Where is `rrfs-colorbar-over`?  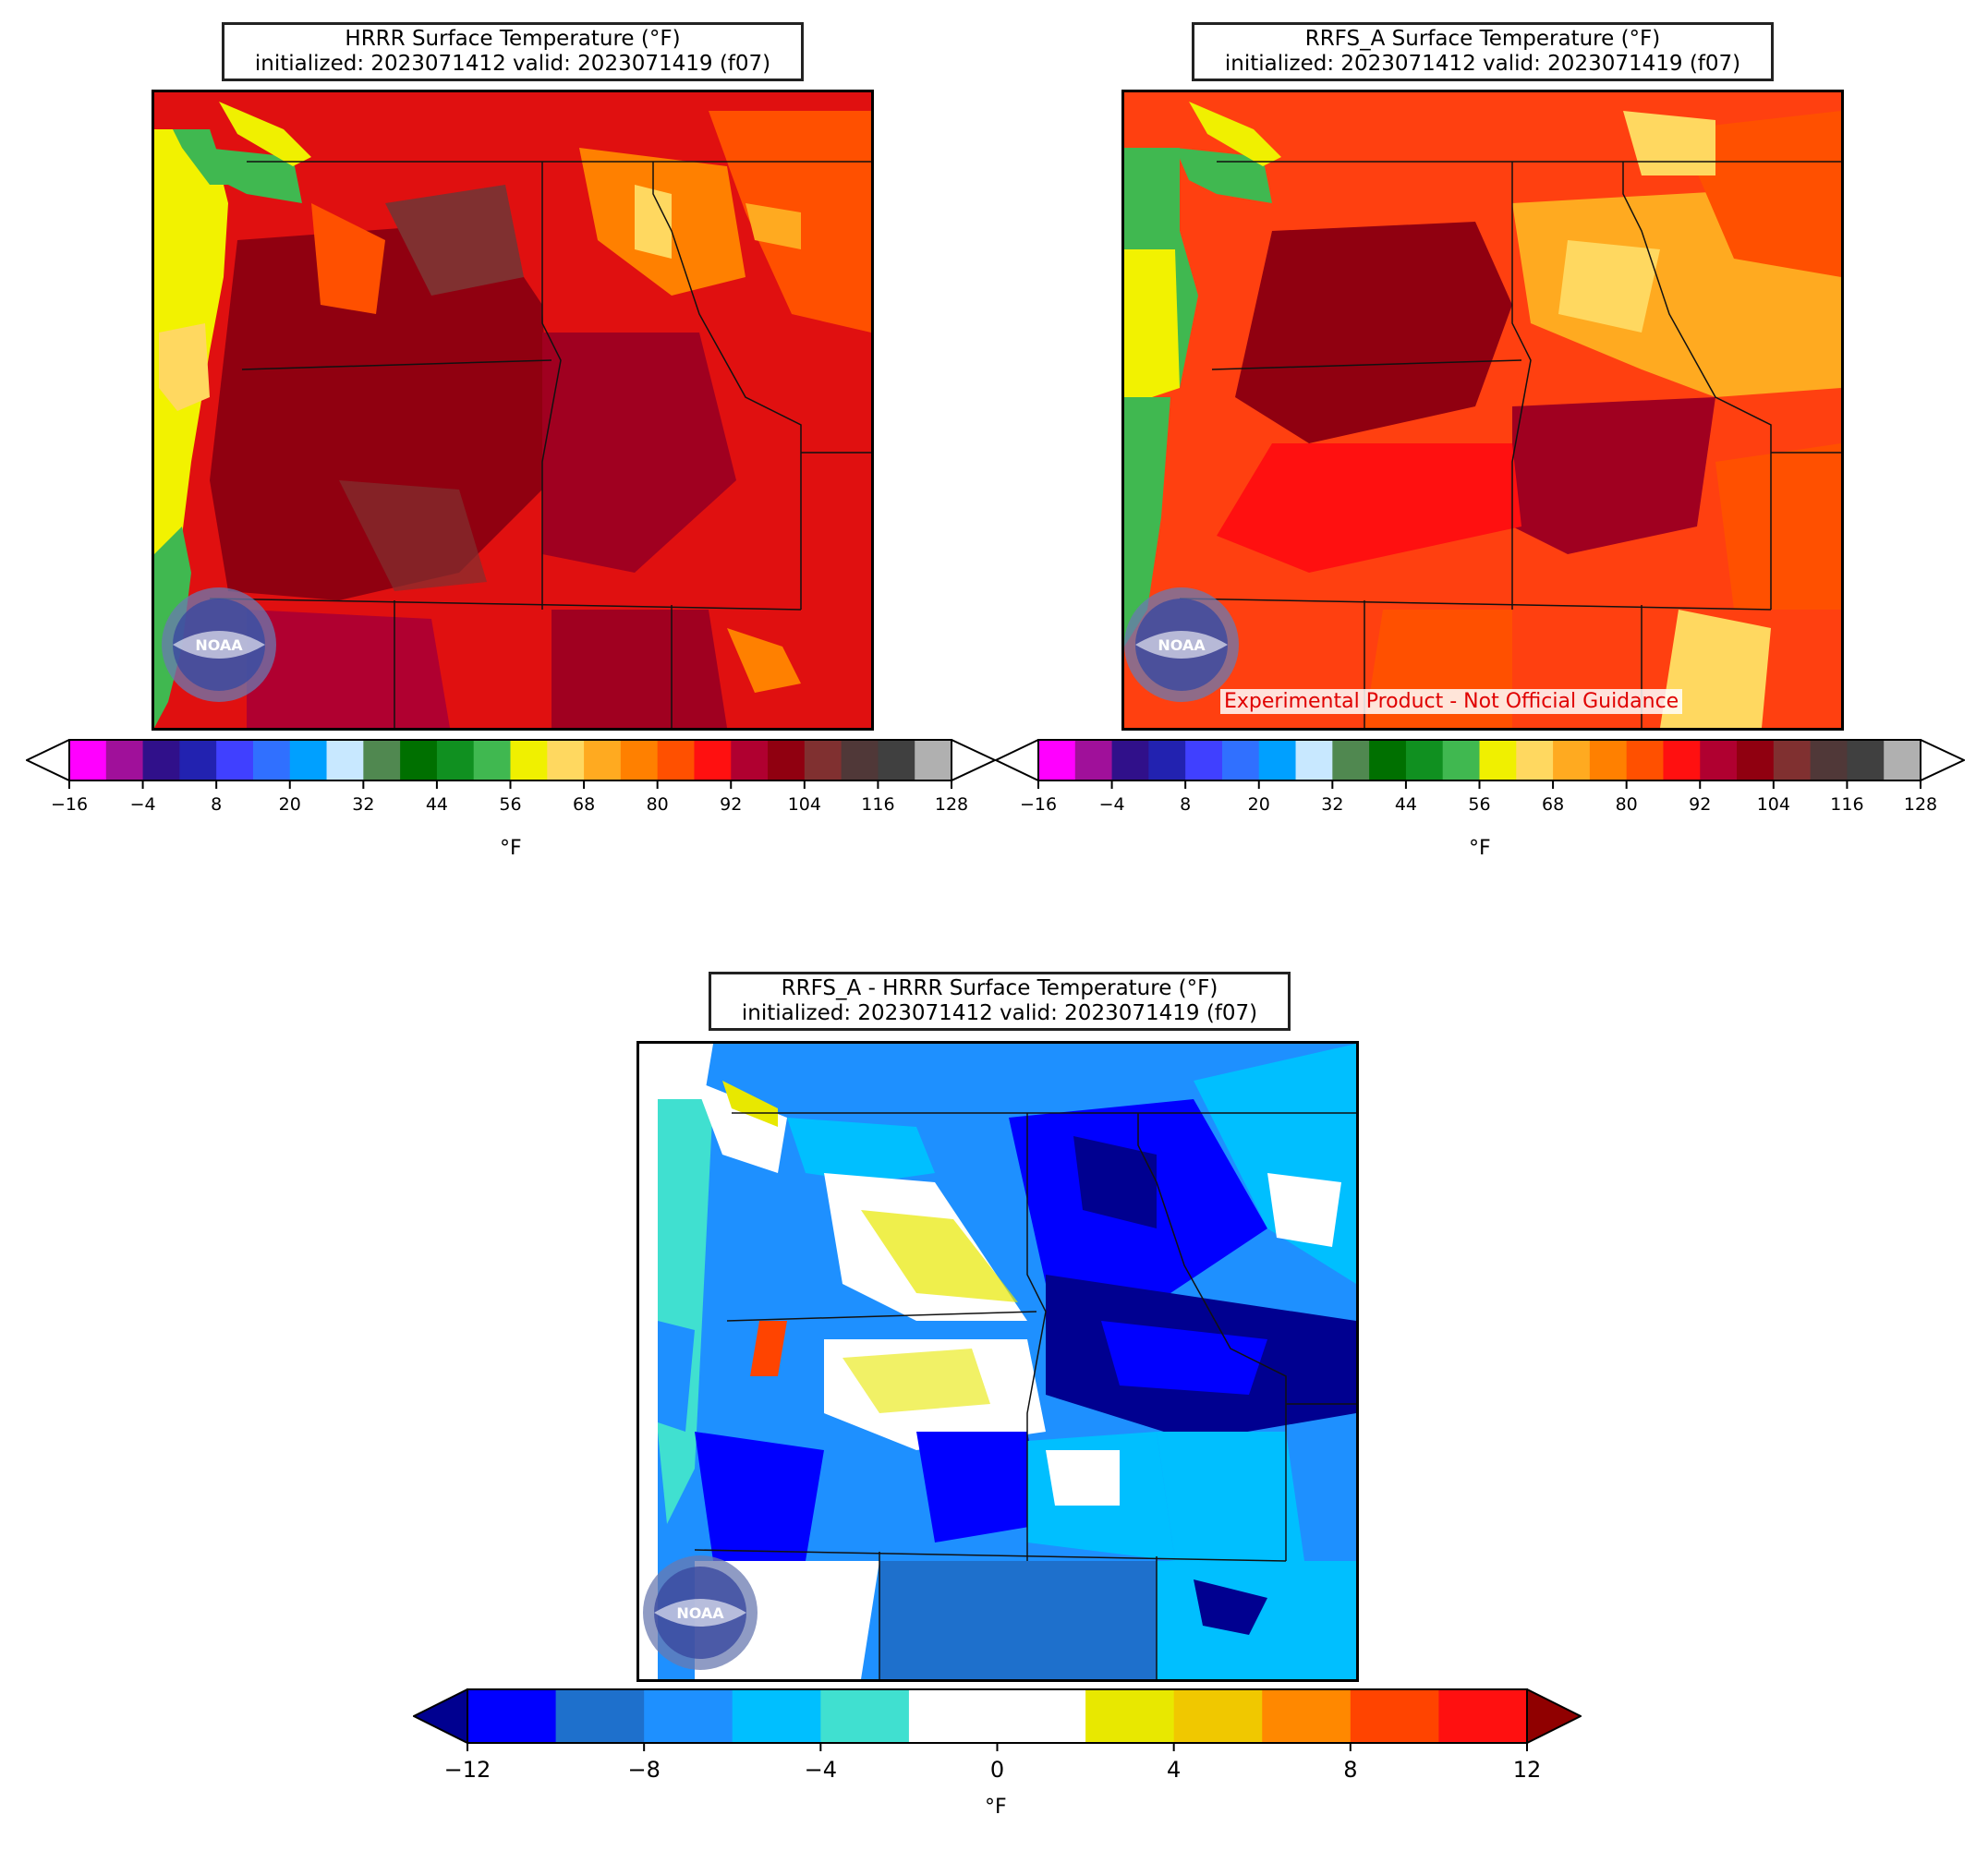
rrfs-colorbar-over is located at coordinates (1944, 760).